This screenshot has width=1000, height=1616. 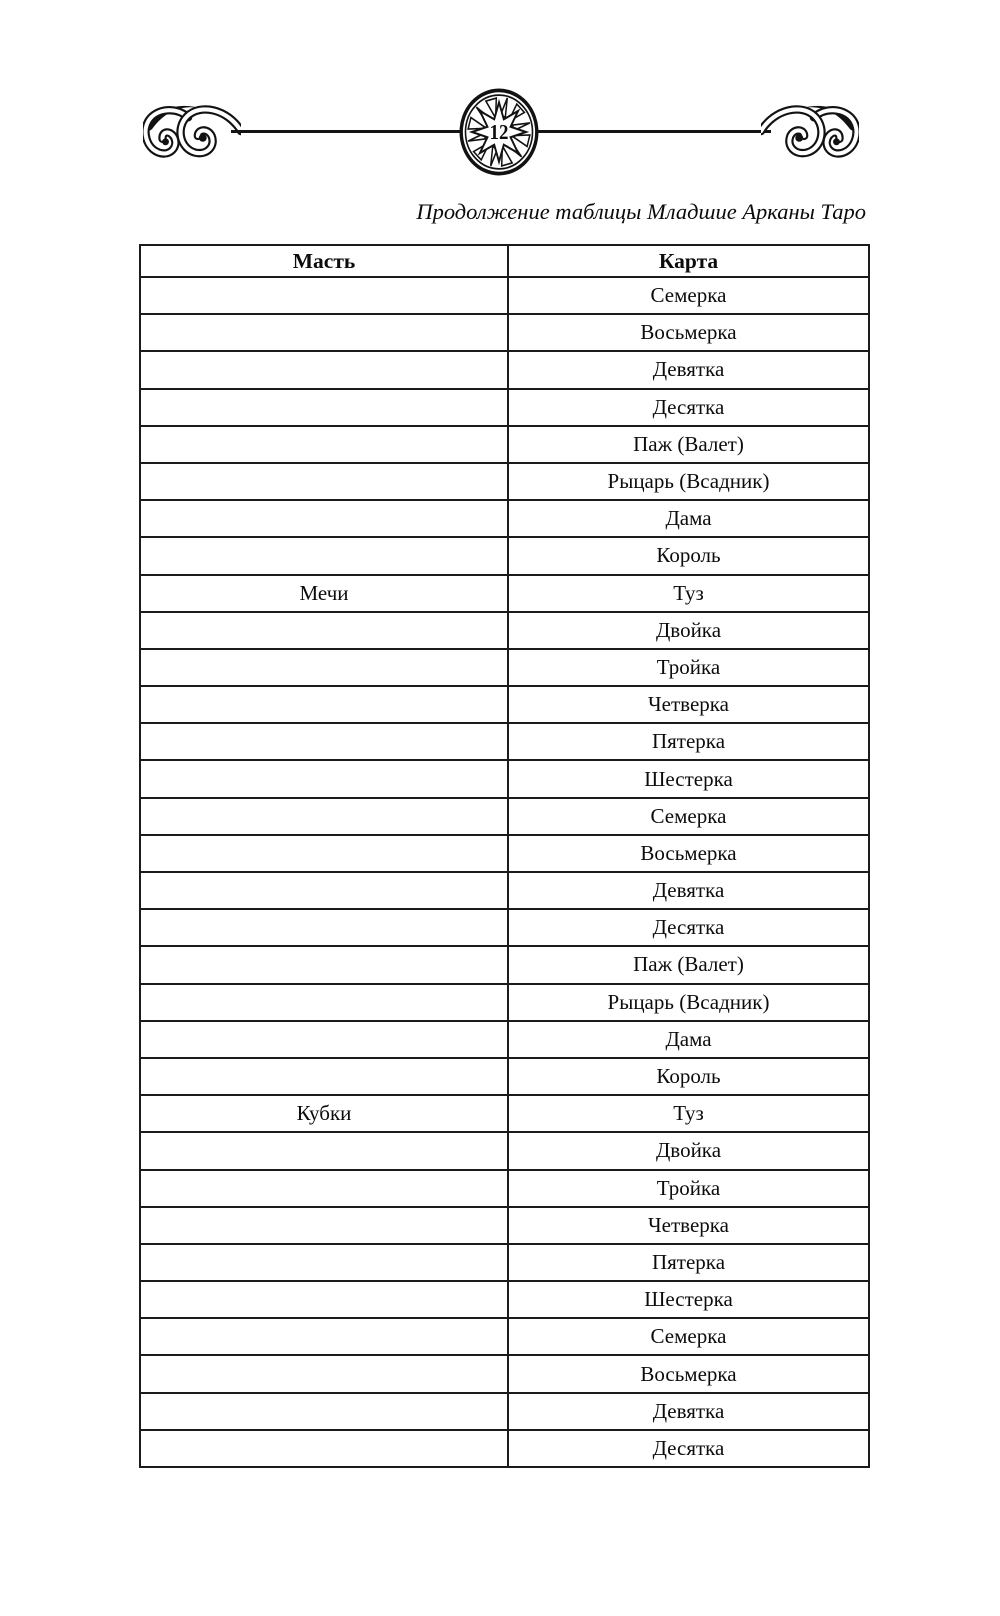 I want to click on page-number: 12, so click(x=499, y=132).